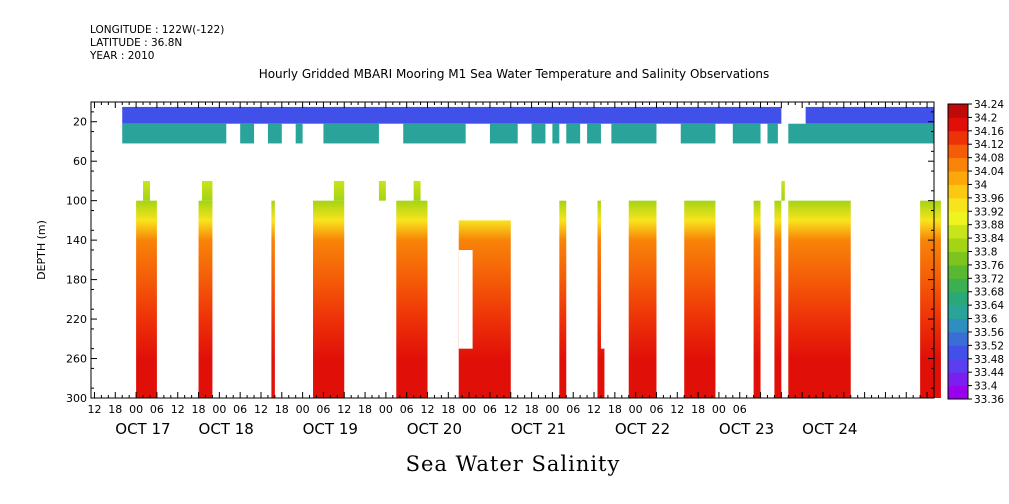 This screenshot has height=504, width=1009. What do you see at coordinates (76, 280) in the screenshot?
I see `y-tick-label: 180` at bounding box center [76, 280].